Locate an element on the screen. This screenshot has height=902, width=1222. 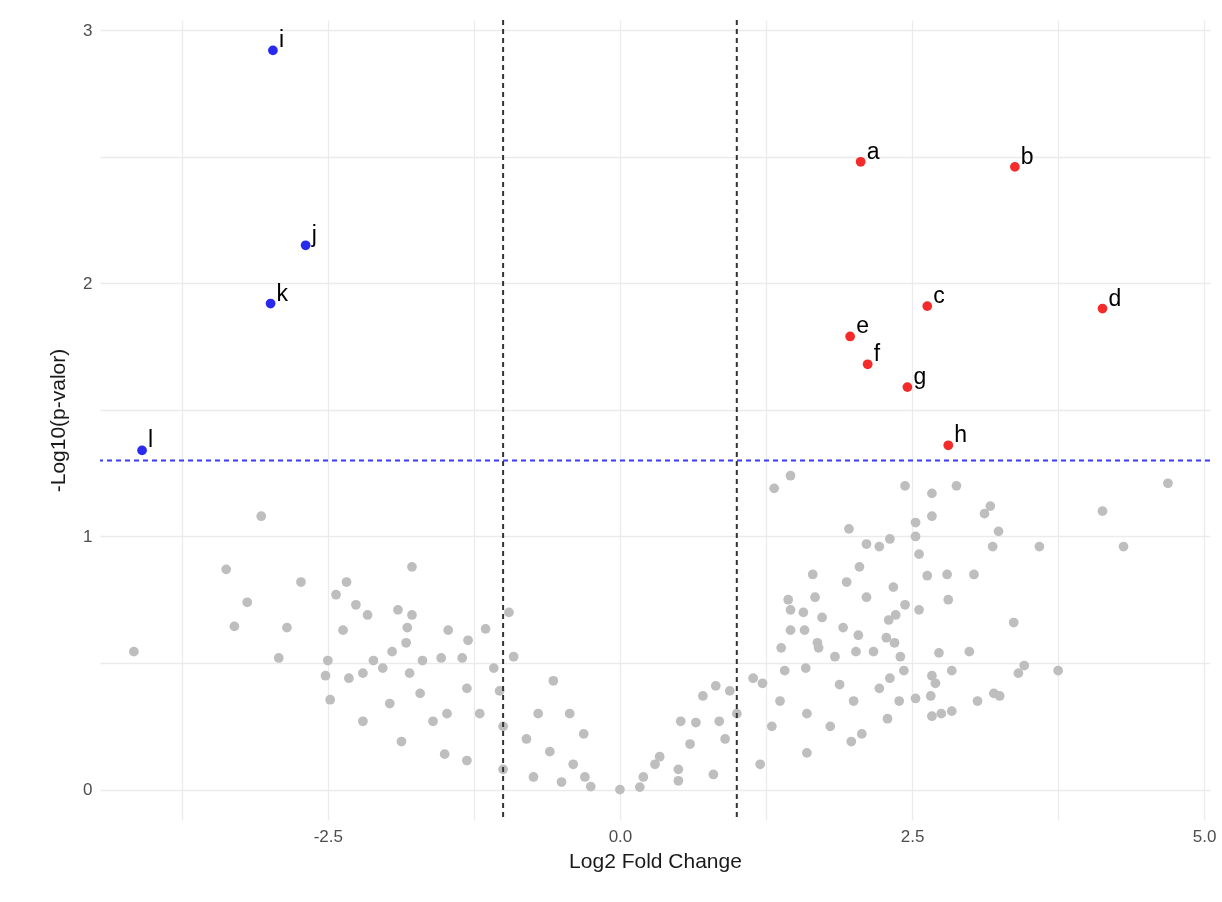
y-tick-label: 1 is located at coordinates (88, 536).